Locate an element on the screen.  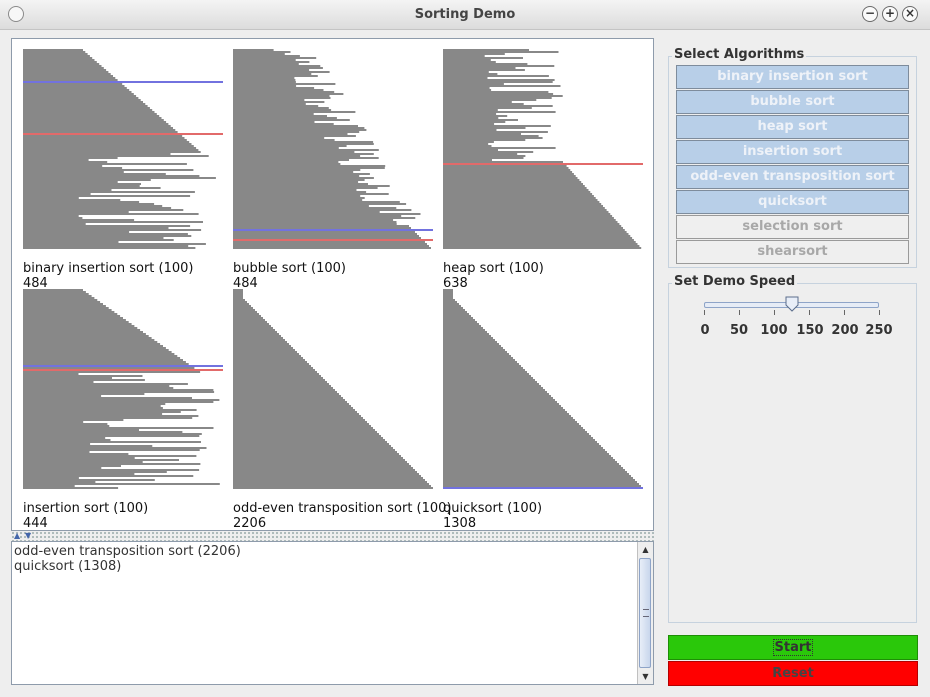
sort-panel: insertion sort (100) 444 is located at coordinates (124, 410).